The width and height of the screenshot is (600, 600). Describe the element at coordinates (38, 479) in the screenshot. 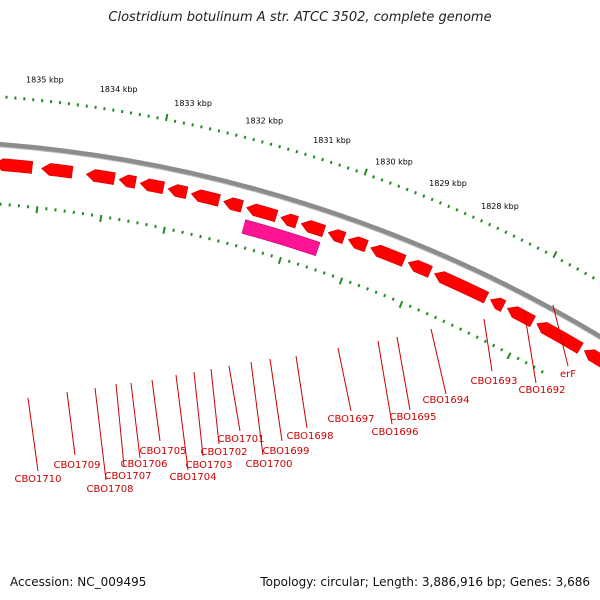

I see `gene-label: CBO1710` at that location.